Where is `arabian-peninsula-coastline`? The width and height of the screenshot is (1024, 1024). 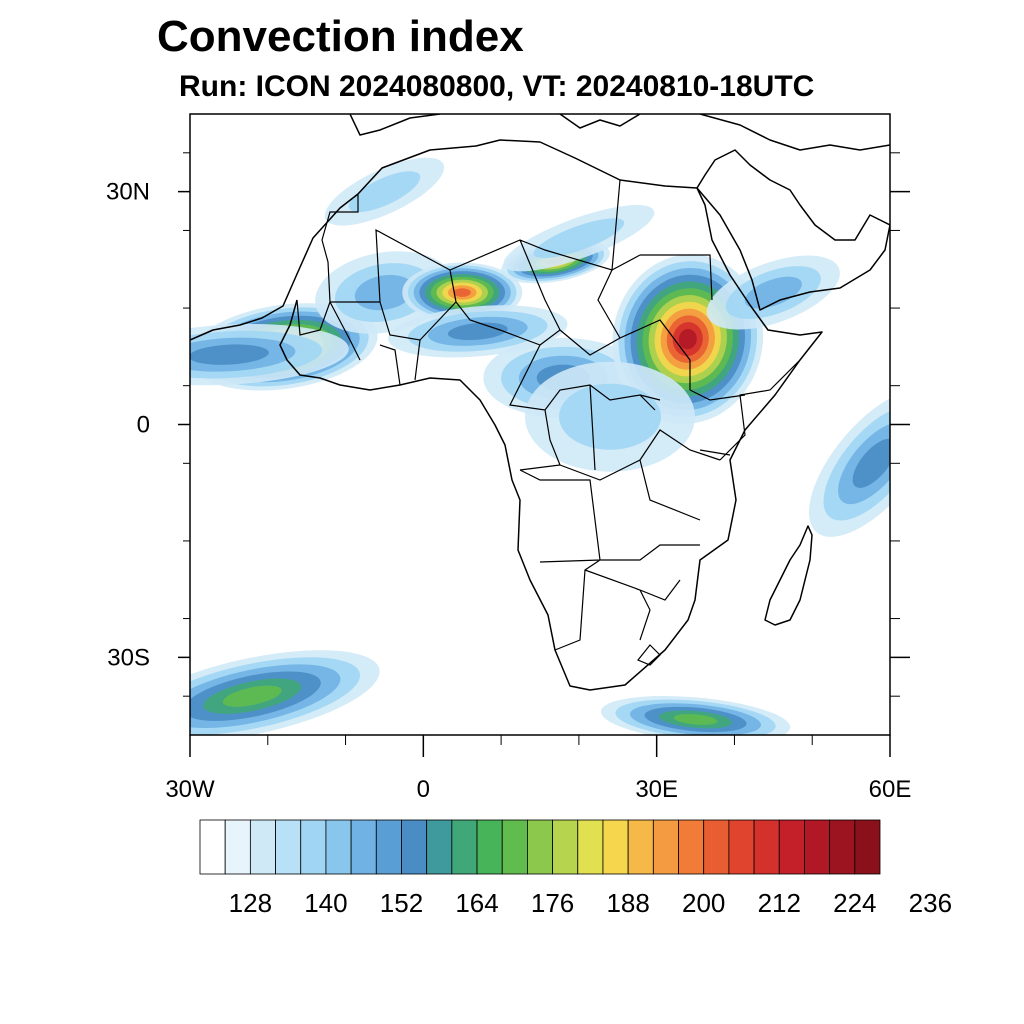
arabian-peninsula-coastline is located at coordinates (793, 230).